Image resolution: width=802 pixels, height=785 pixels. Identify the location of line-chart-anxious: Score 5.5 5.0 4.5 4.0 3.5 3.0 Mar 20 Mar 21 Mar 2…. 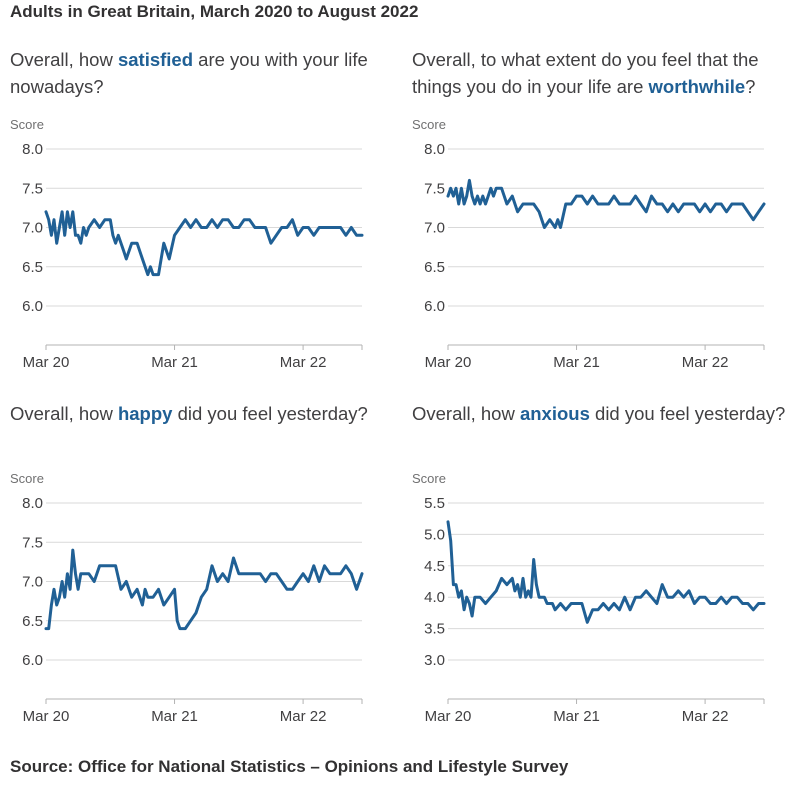
(589, 598).